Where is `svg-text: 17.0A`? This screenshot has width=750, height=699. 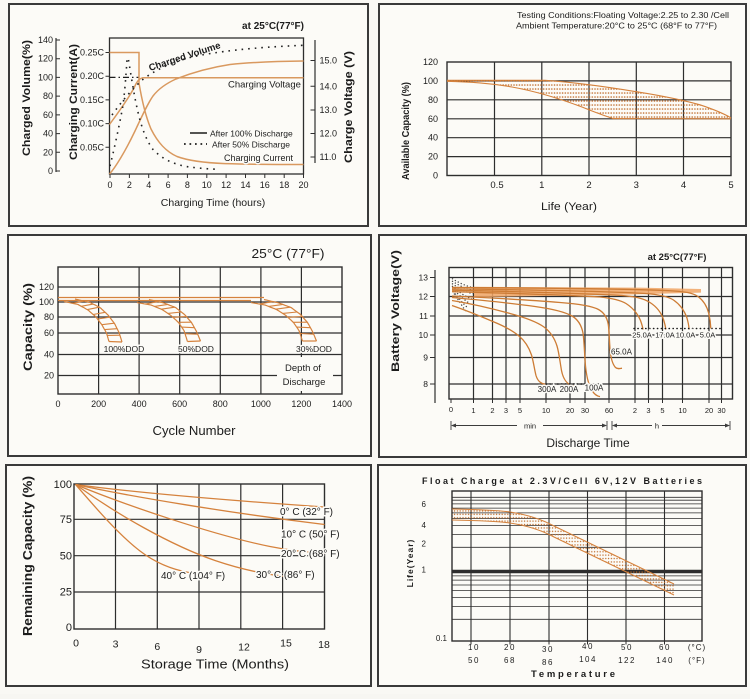 svg-text: 17.0A is located at coordinates (665, 335).